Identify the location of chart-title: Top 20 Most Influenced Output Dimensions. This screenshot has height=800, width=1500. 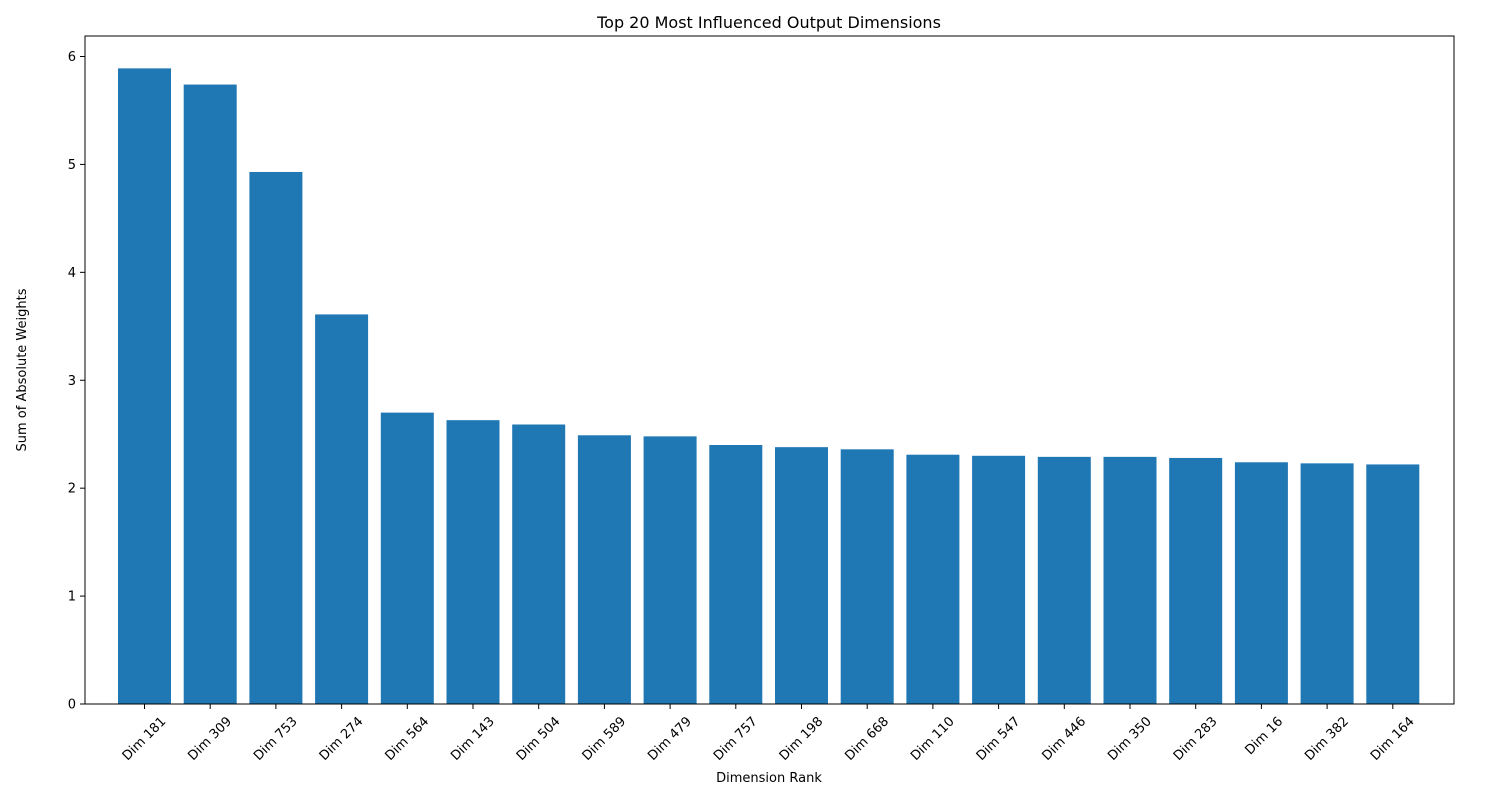
(768, 22).